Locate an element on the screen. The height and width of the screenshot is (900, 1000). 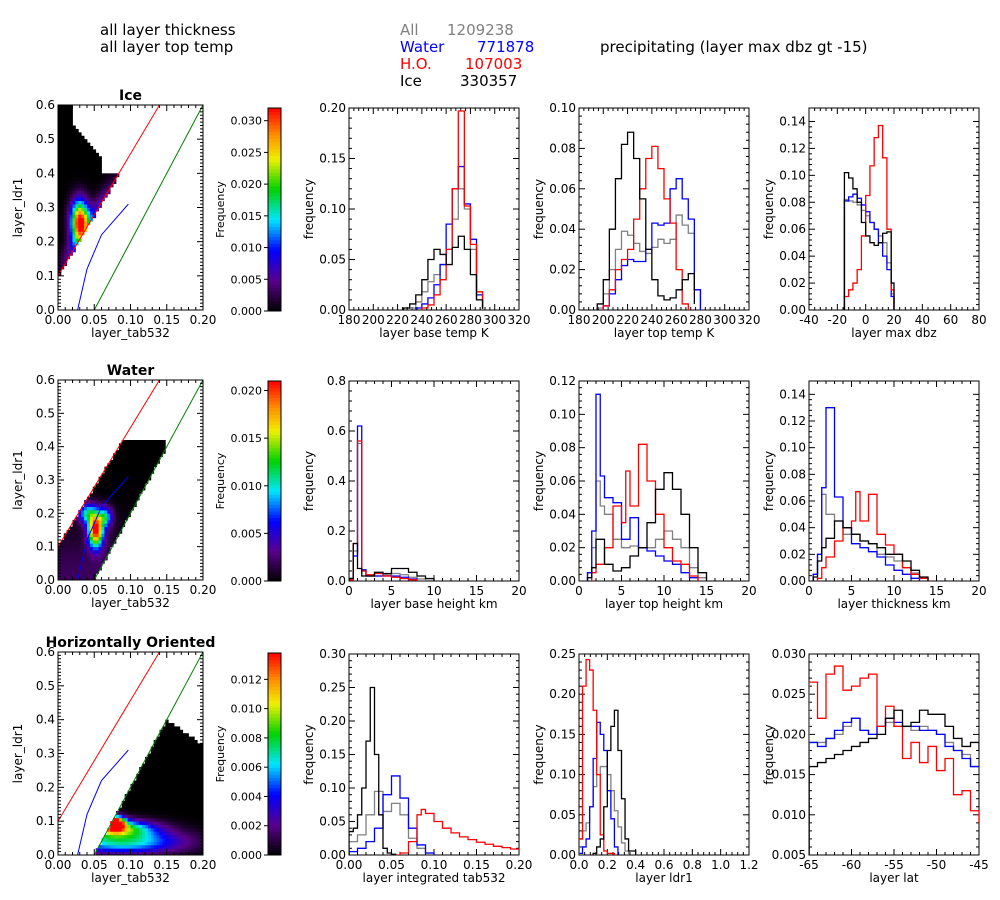
x-tick-label: 0 is located at coordinates (349, 591).